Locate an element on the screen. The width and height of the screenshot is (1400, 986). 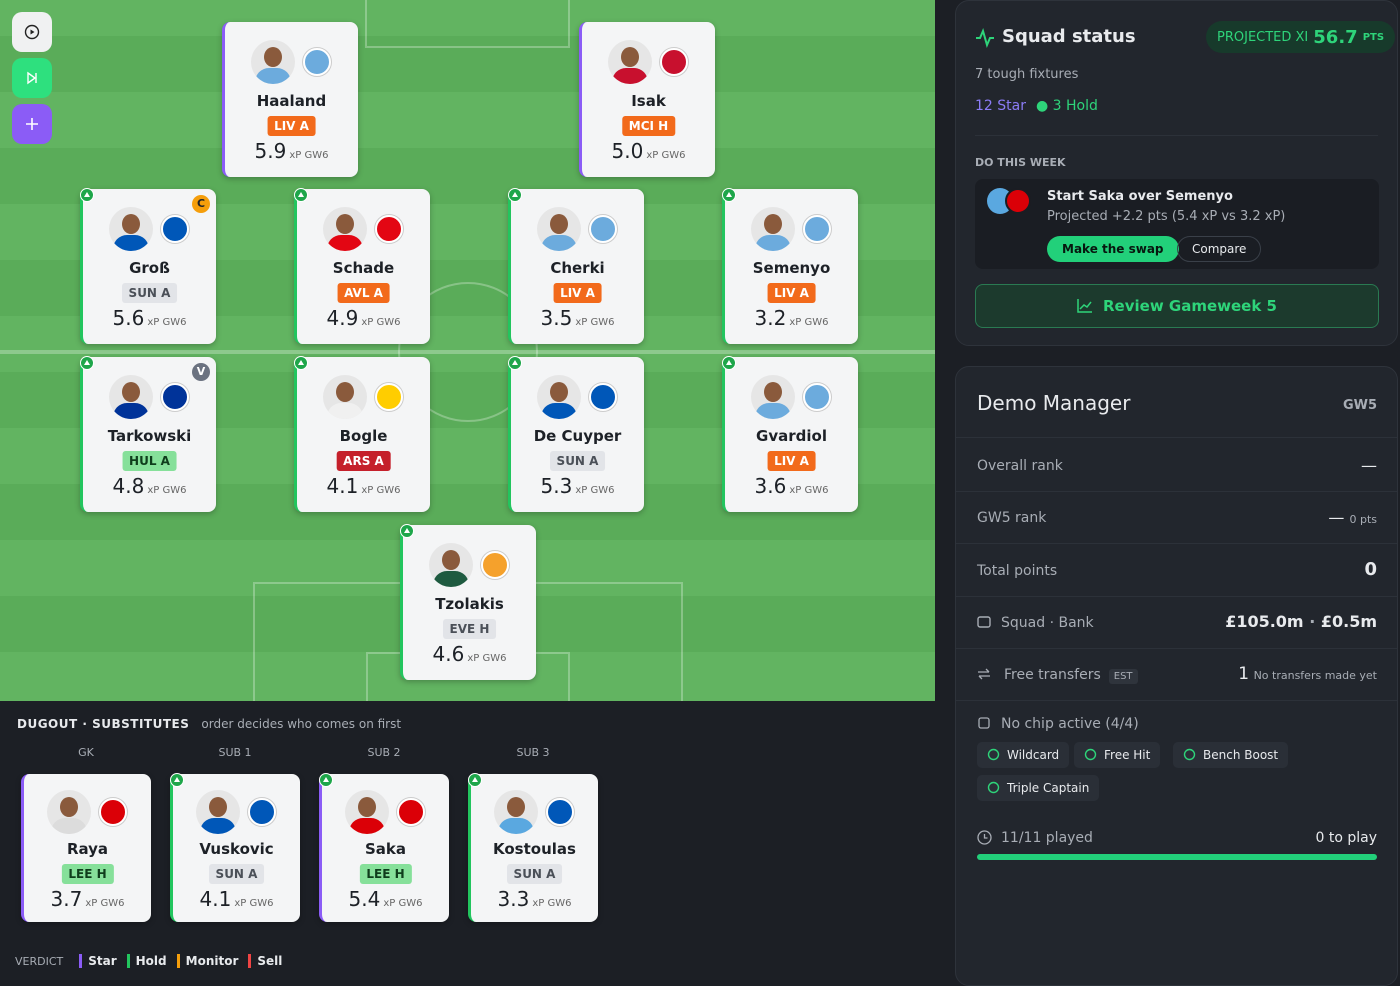
player-card: Isak MCI H 5.0 xP GW6 is located at coordinates (647, 99).